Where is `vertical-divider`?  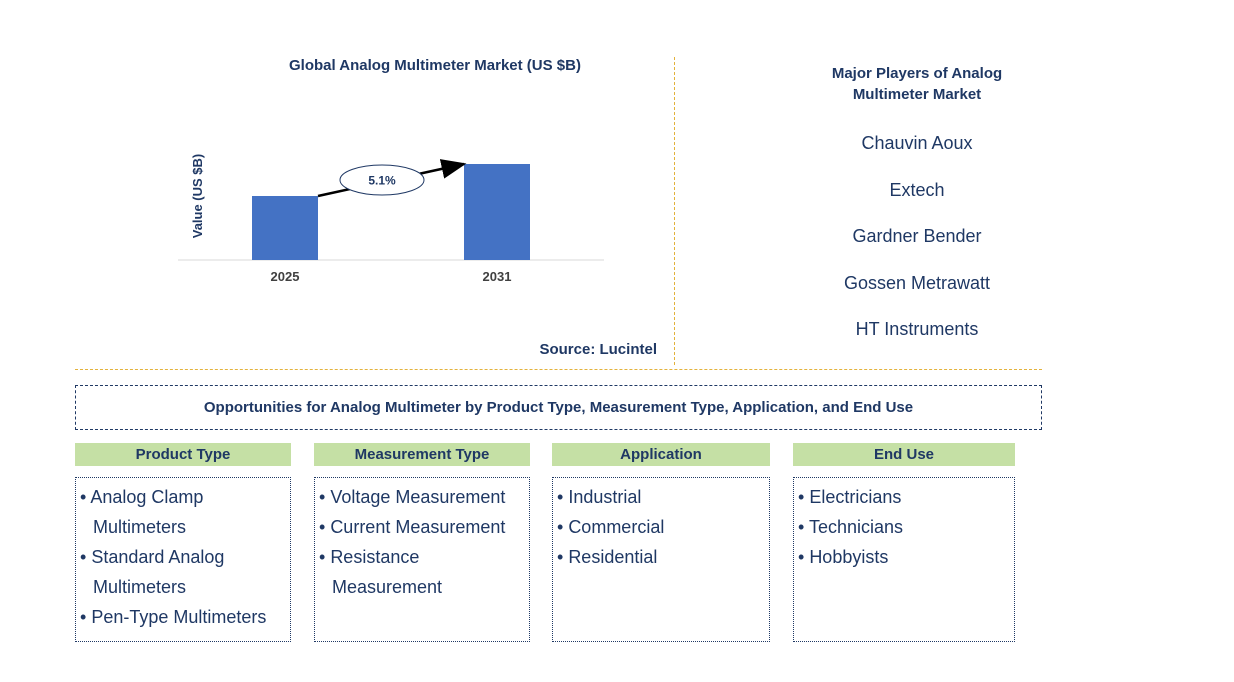 vertical-divider is located at coordinates (674, 211).